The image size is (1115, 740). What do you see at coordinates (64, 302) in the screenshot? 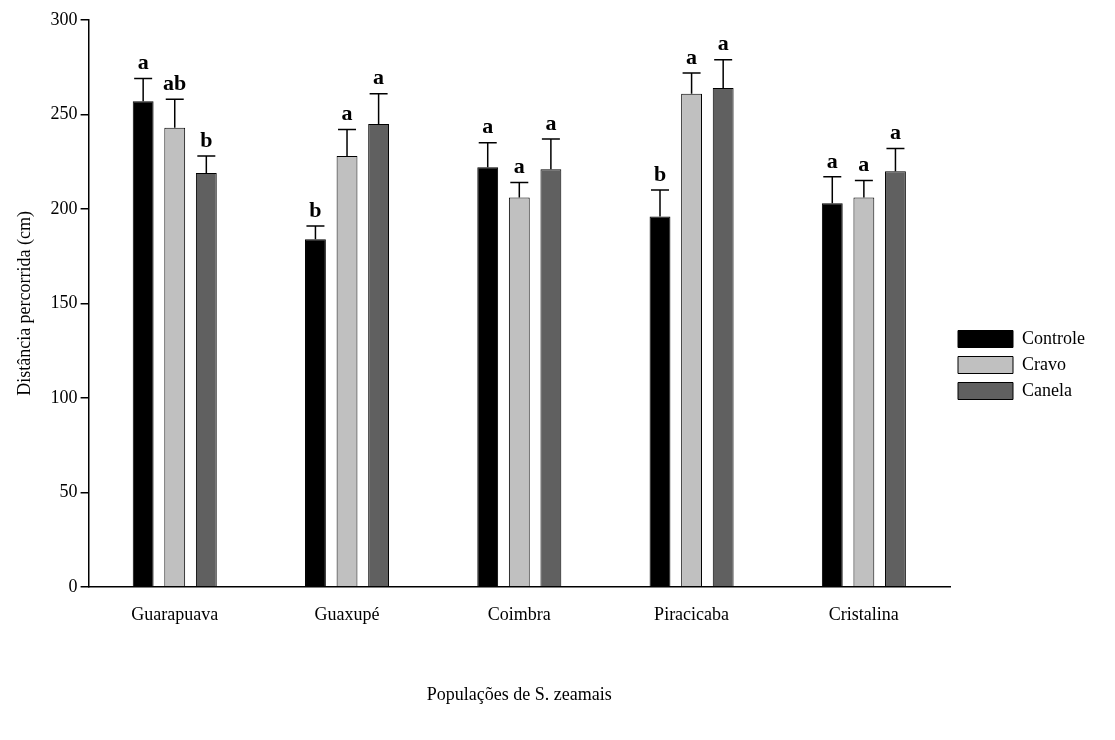
I see `y-tick-label: 150` at bounding box center [64, 302].